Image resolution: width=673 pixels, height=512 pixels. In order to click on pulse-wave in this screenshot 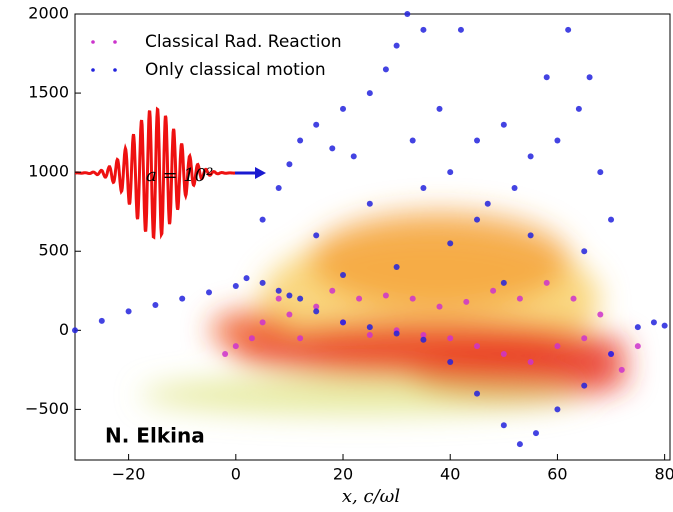, I will do `click(165, 173)`.